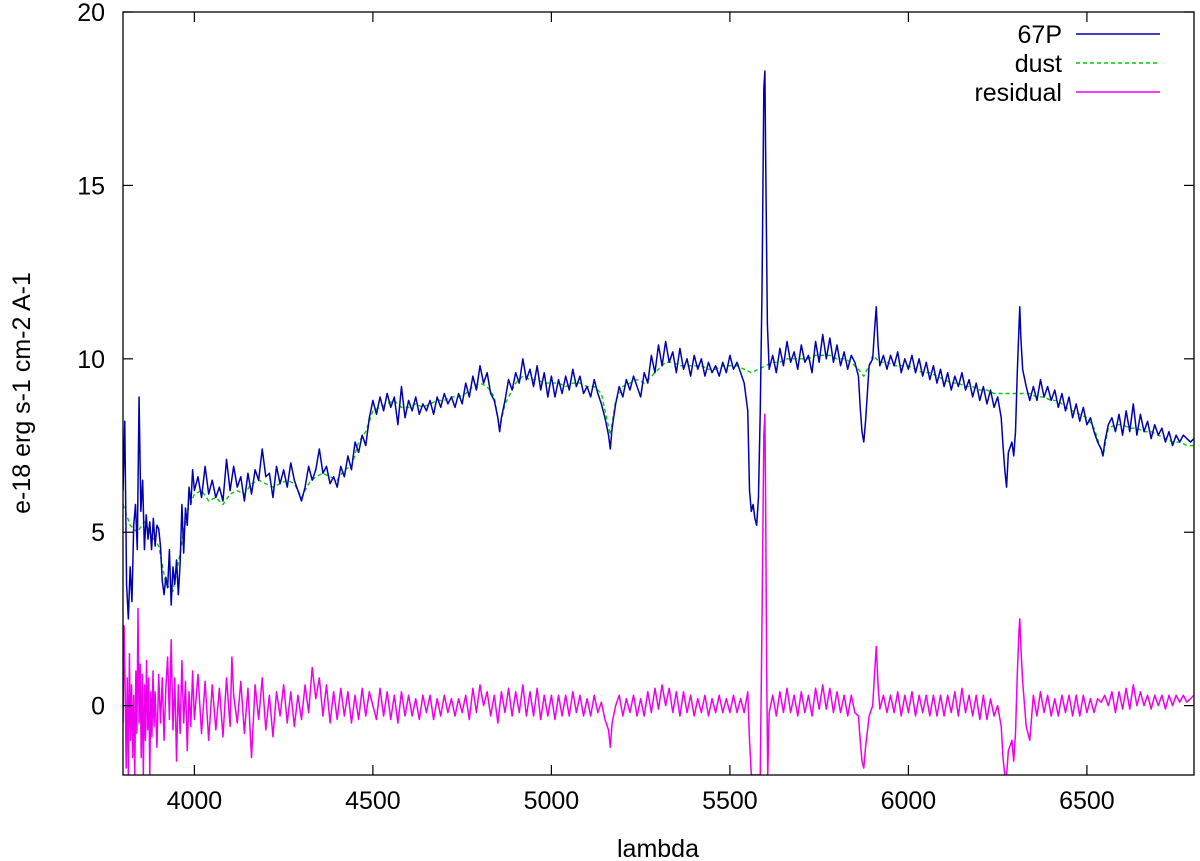 This screenshot has height=861, width=1200. What do you see at coordinates (98, 707) in the screenshot?
I see `y-tick-label-0: 0` at bounding box center [98, 707].